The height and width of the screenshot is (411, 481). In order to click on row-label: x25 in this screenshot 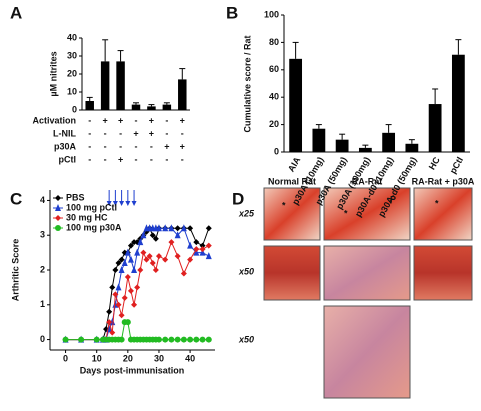, I will do `click(246, 213)`.